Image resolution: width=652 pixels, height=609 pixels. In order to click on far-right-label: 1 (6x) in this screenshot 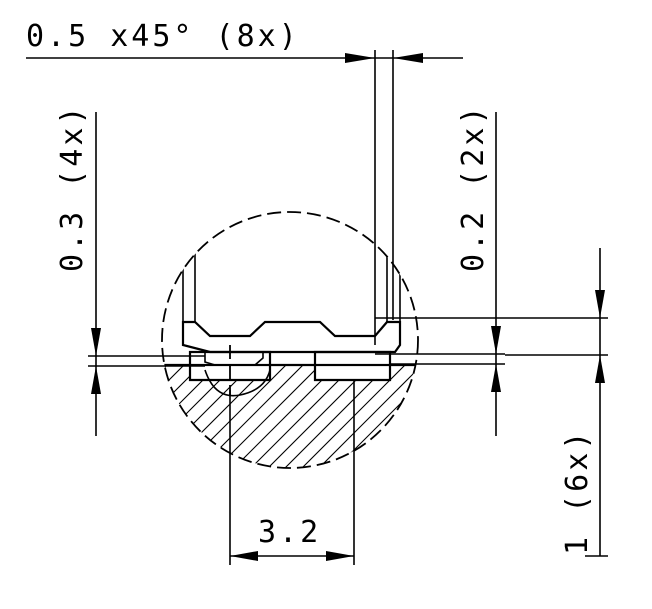, I will do `click(577, 492)`.